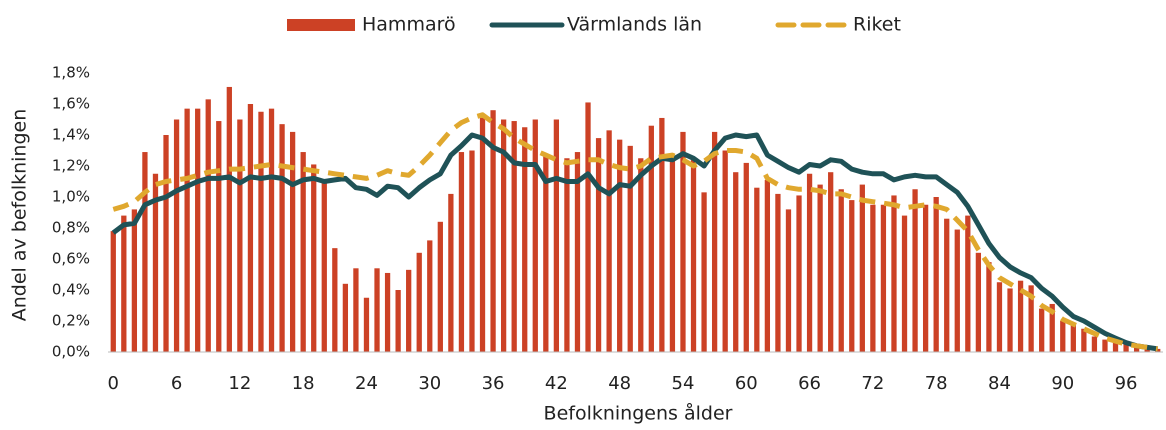 Image resolution: width=1166 pixels, height=430 pixels. What do you see at coordinates (303, 383) in the screenshot?
I see `x-tick-label: 18` at bounding box center [303, 383].